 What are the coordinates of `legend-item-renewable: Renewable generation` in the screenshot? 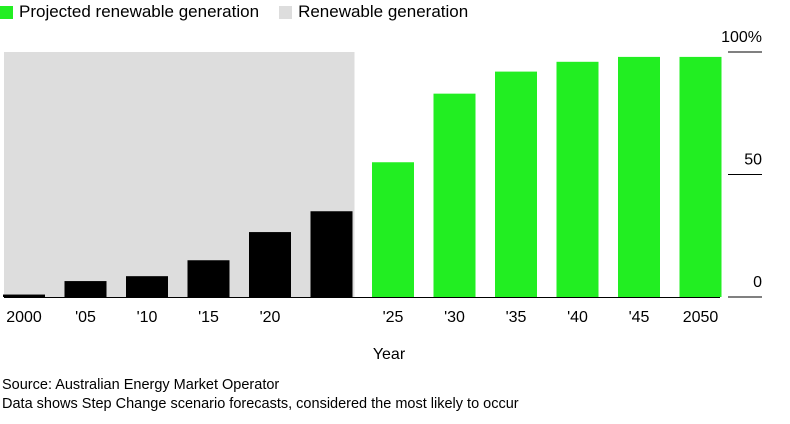 It's located at (373, 12).